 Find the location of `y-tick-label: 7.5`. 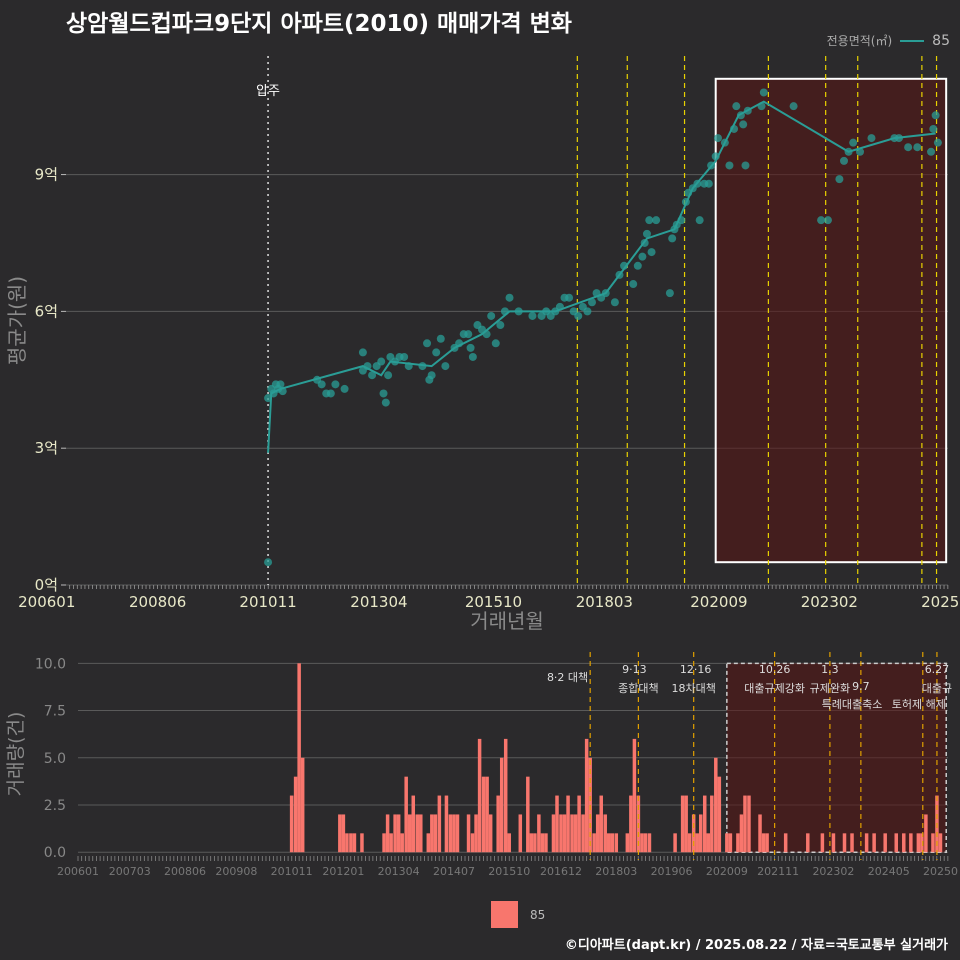

y-tick-label: 7.5 is located at coordinates (55, 712).